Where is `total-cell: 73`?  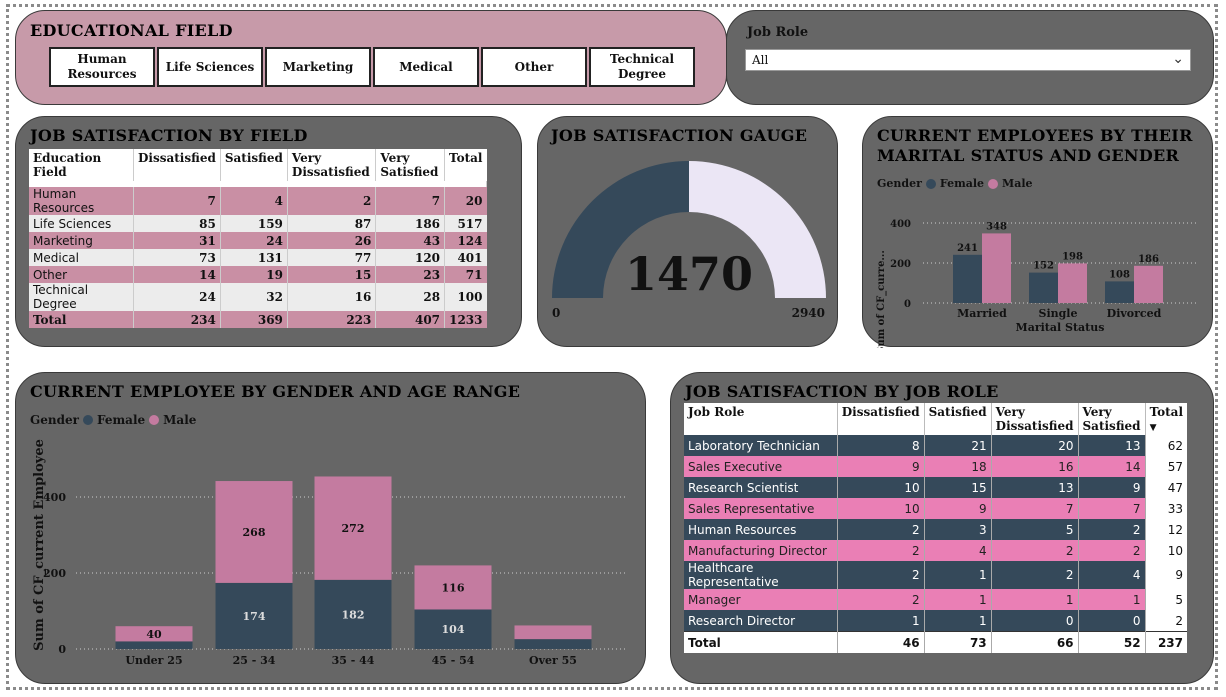
total-cell: 73 is located at coordinates (958, 642).